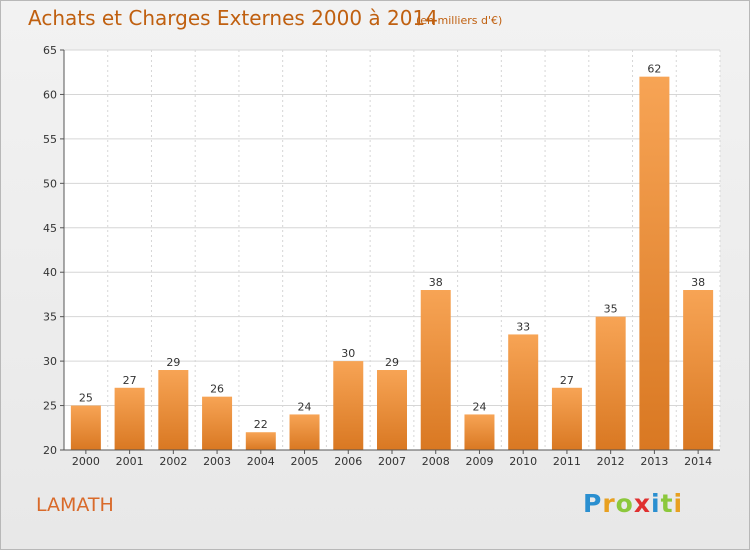 The width and height of the screenshot is (750, 550). What do you see at coordinates (260, 441) in the screenshot?
I see `bar-2004` at bounding box center [260, 441].